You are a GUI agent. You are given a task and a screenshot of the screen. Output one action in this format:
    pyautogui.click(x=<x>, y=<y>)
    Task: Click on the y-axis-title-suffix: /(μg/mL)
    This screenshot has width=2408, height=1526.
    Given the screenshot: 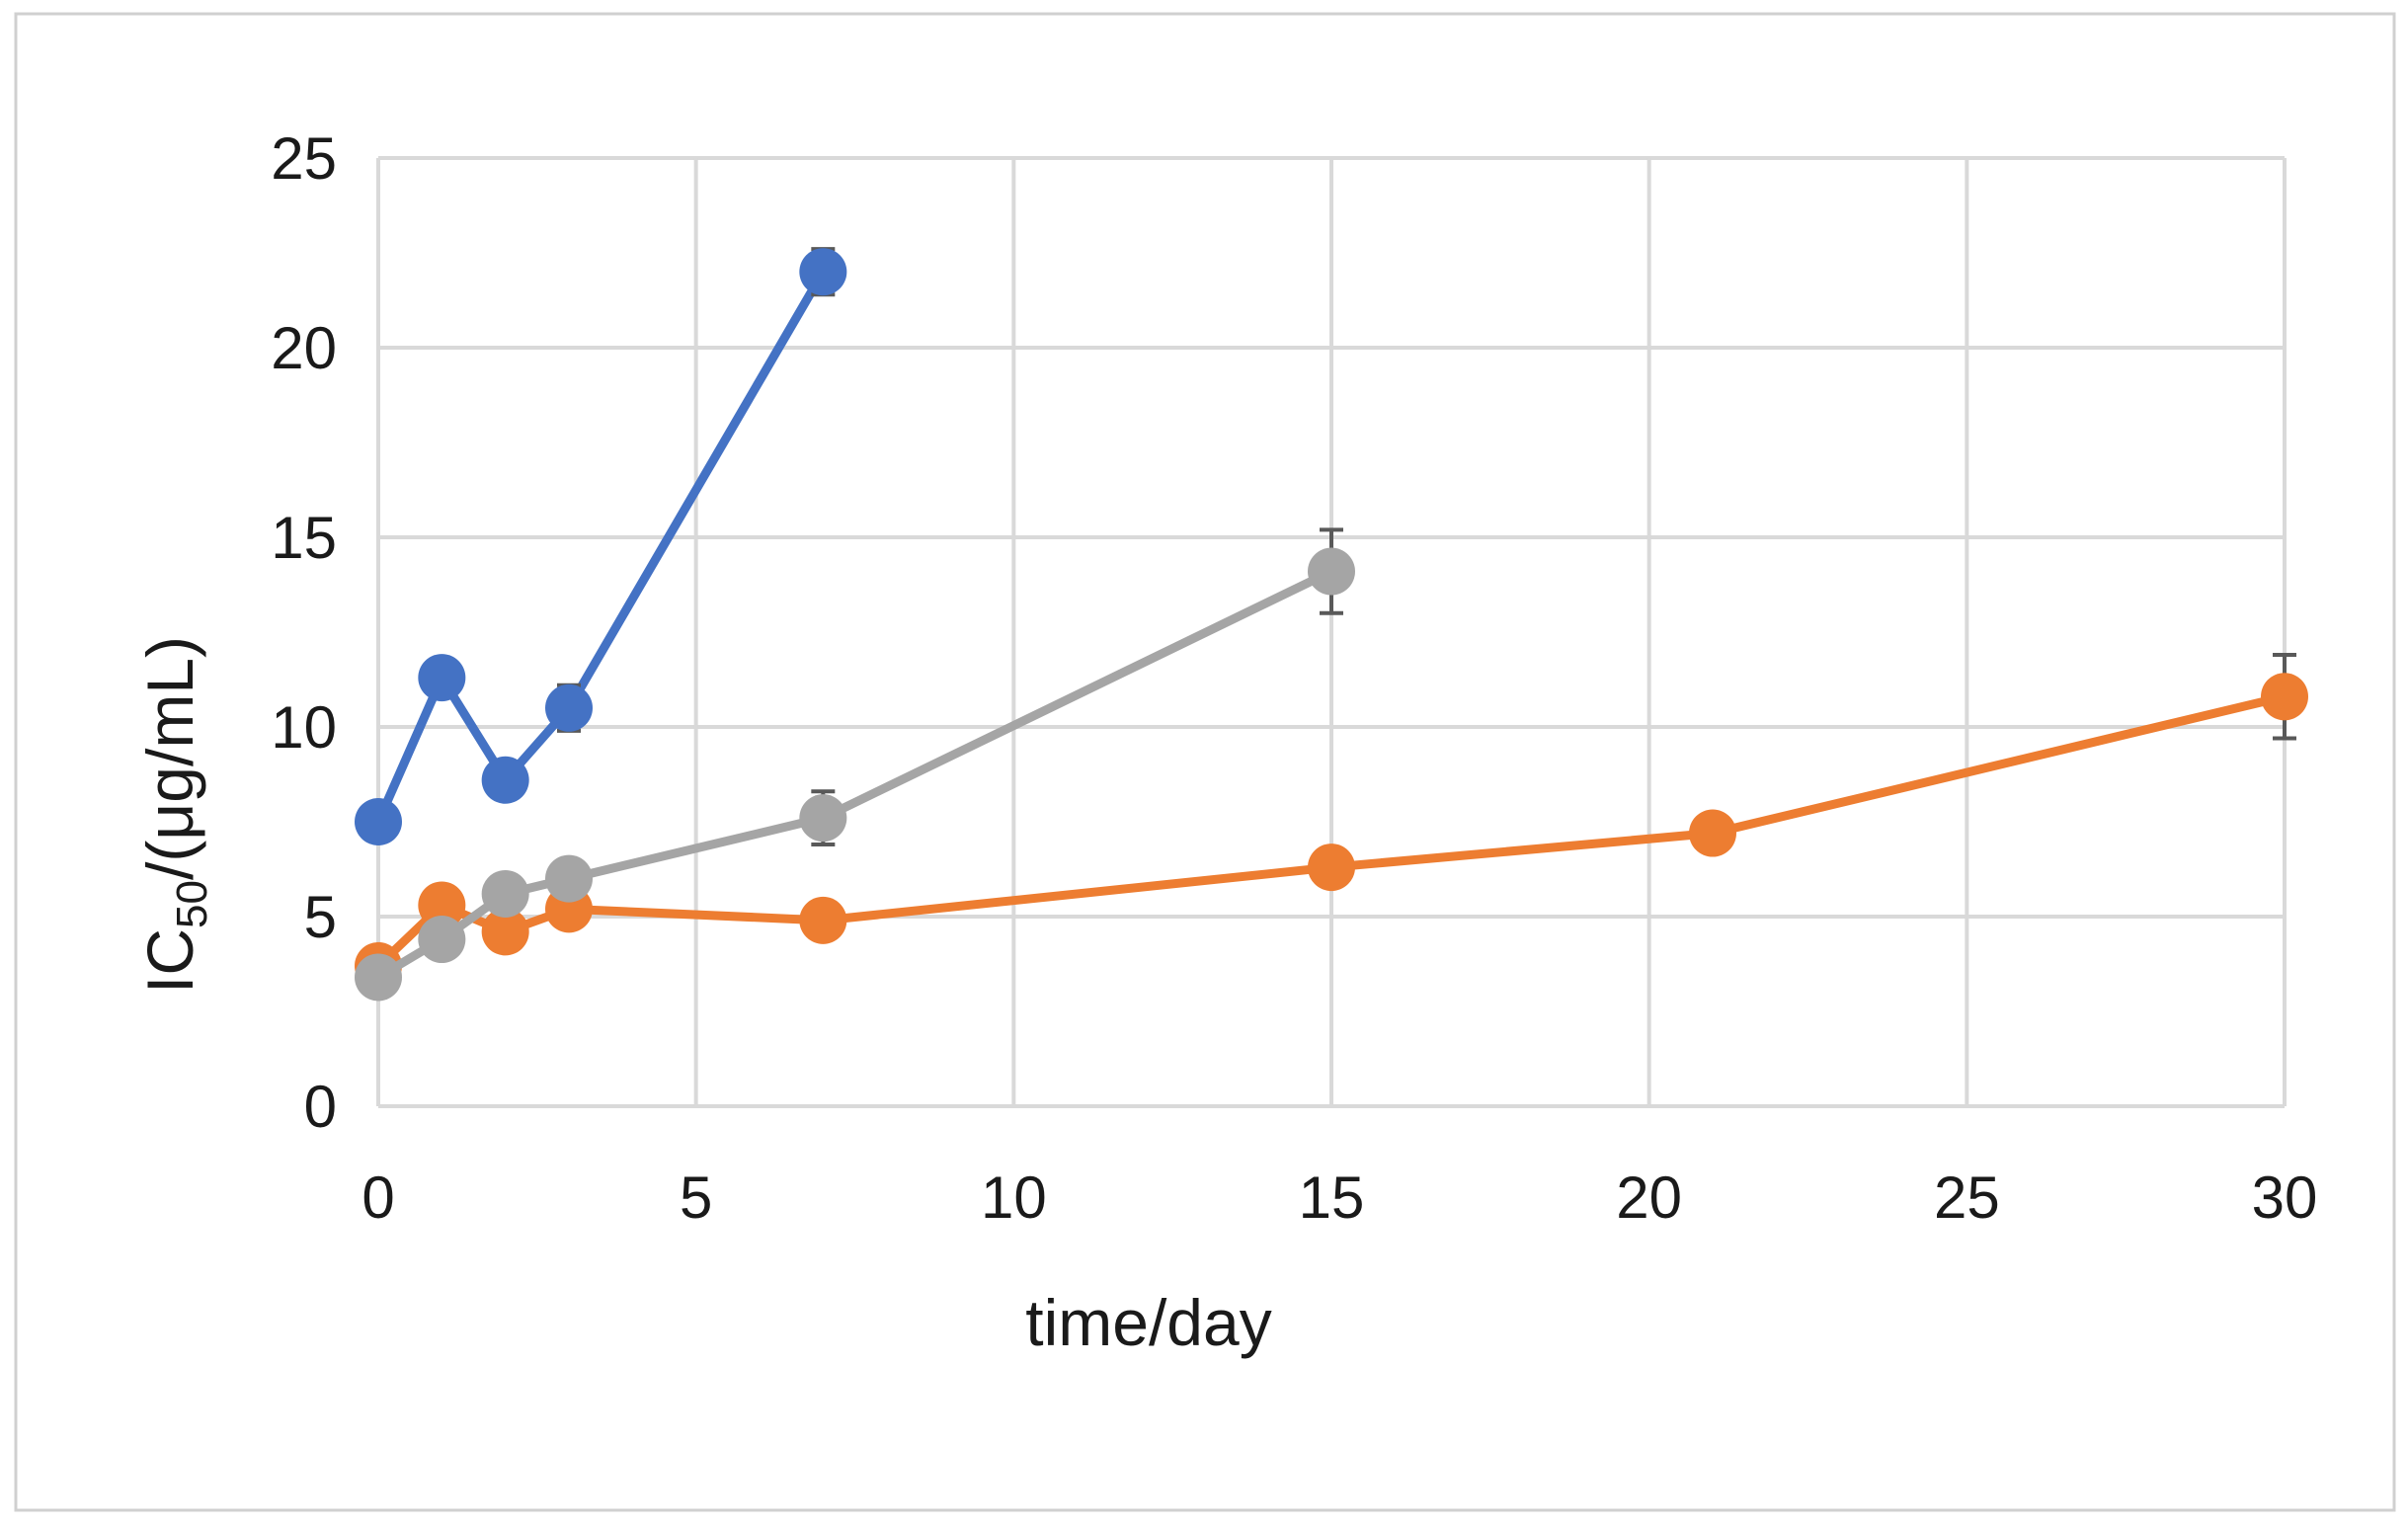 What is the action you would take?
    pyautogui.click(x=169, y=758)
    